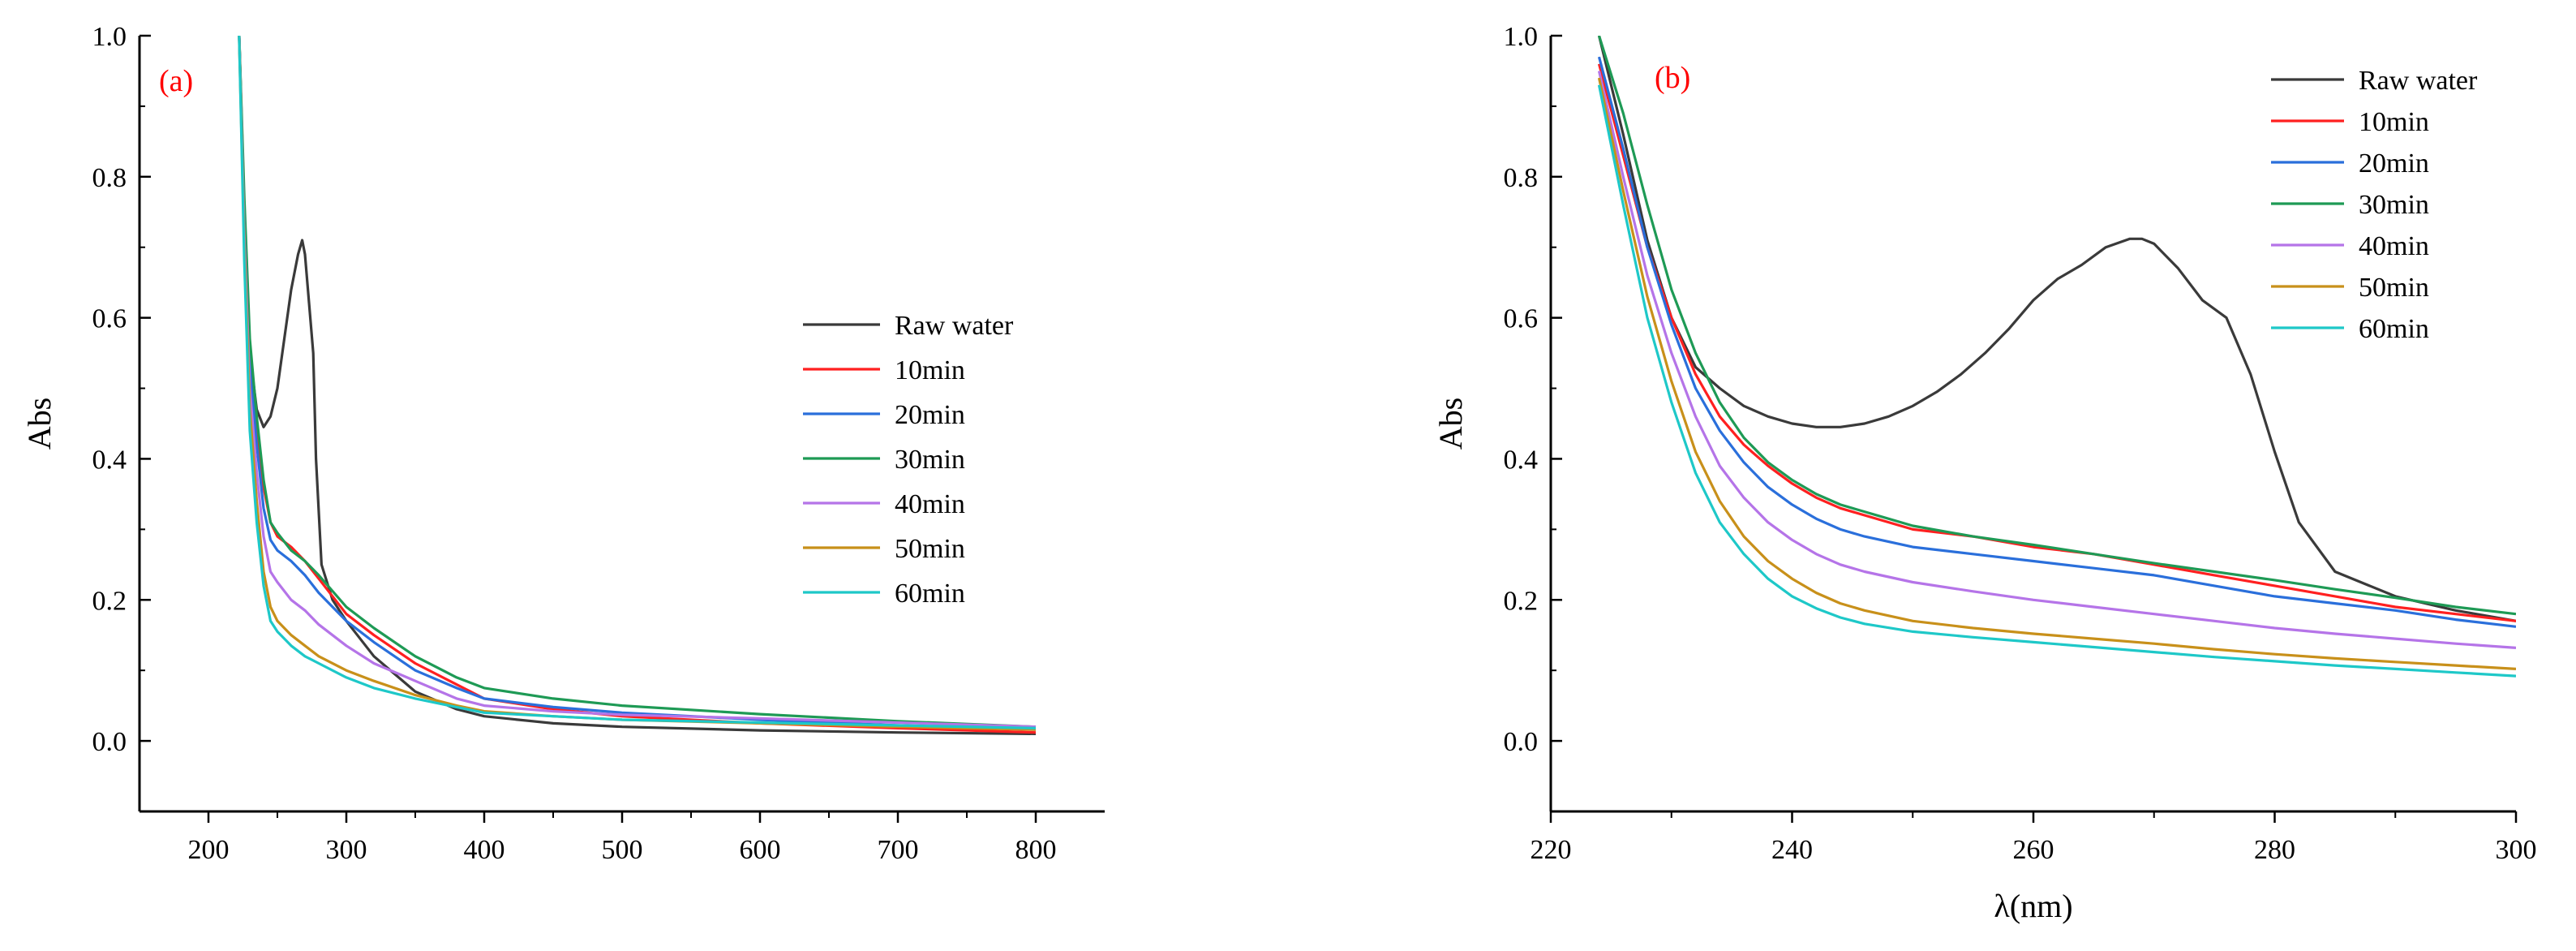 The height and width of the screenshot is (951, 2576). I want to click on panel-label: (b), so click(1672, 78).